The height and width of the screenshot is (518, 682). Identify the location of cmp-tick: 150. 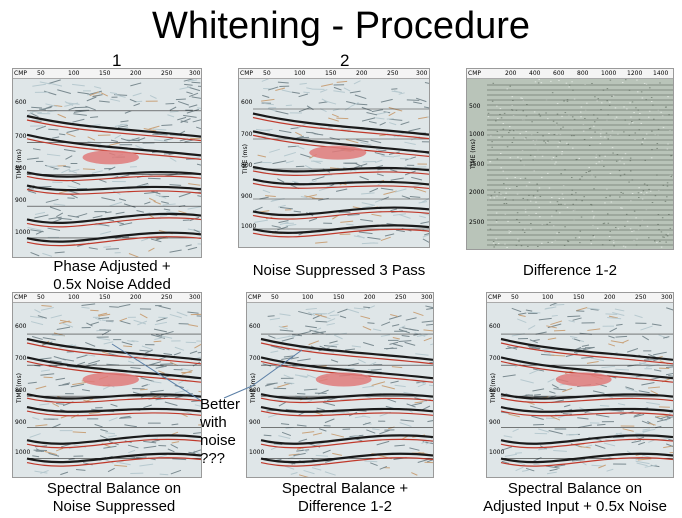
(105, 73).